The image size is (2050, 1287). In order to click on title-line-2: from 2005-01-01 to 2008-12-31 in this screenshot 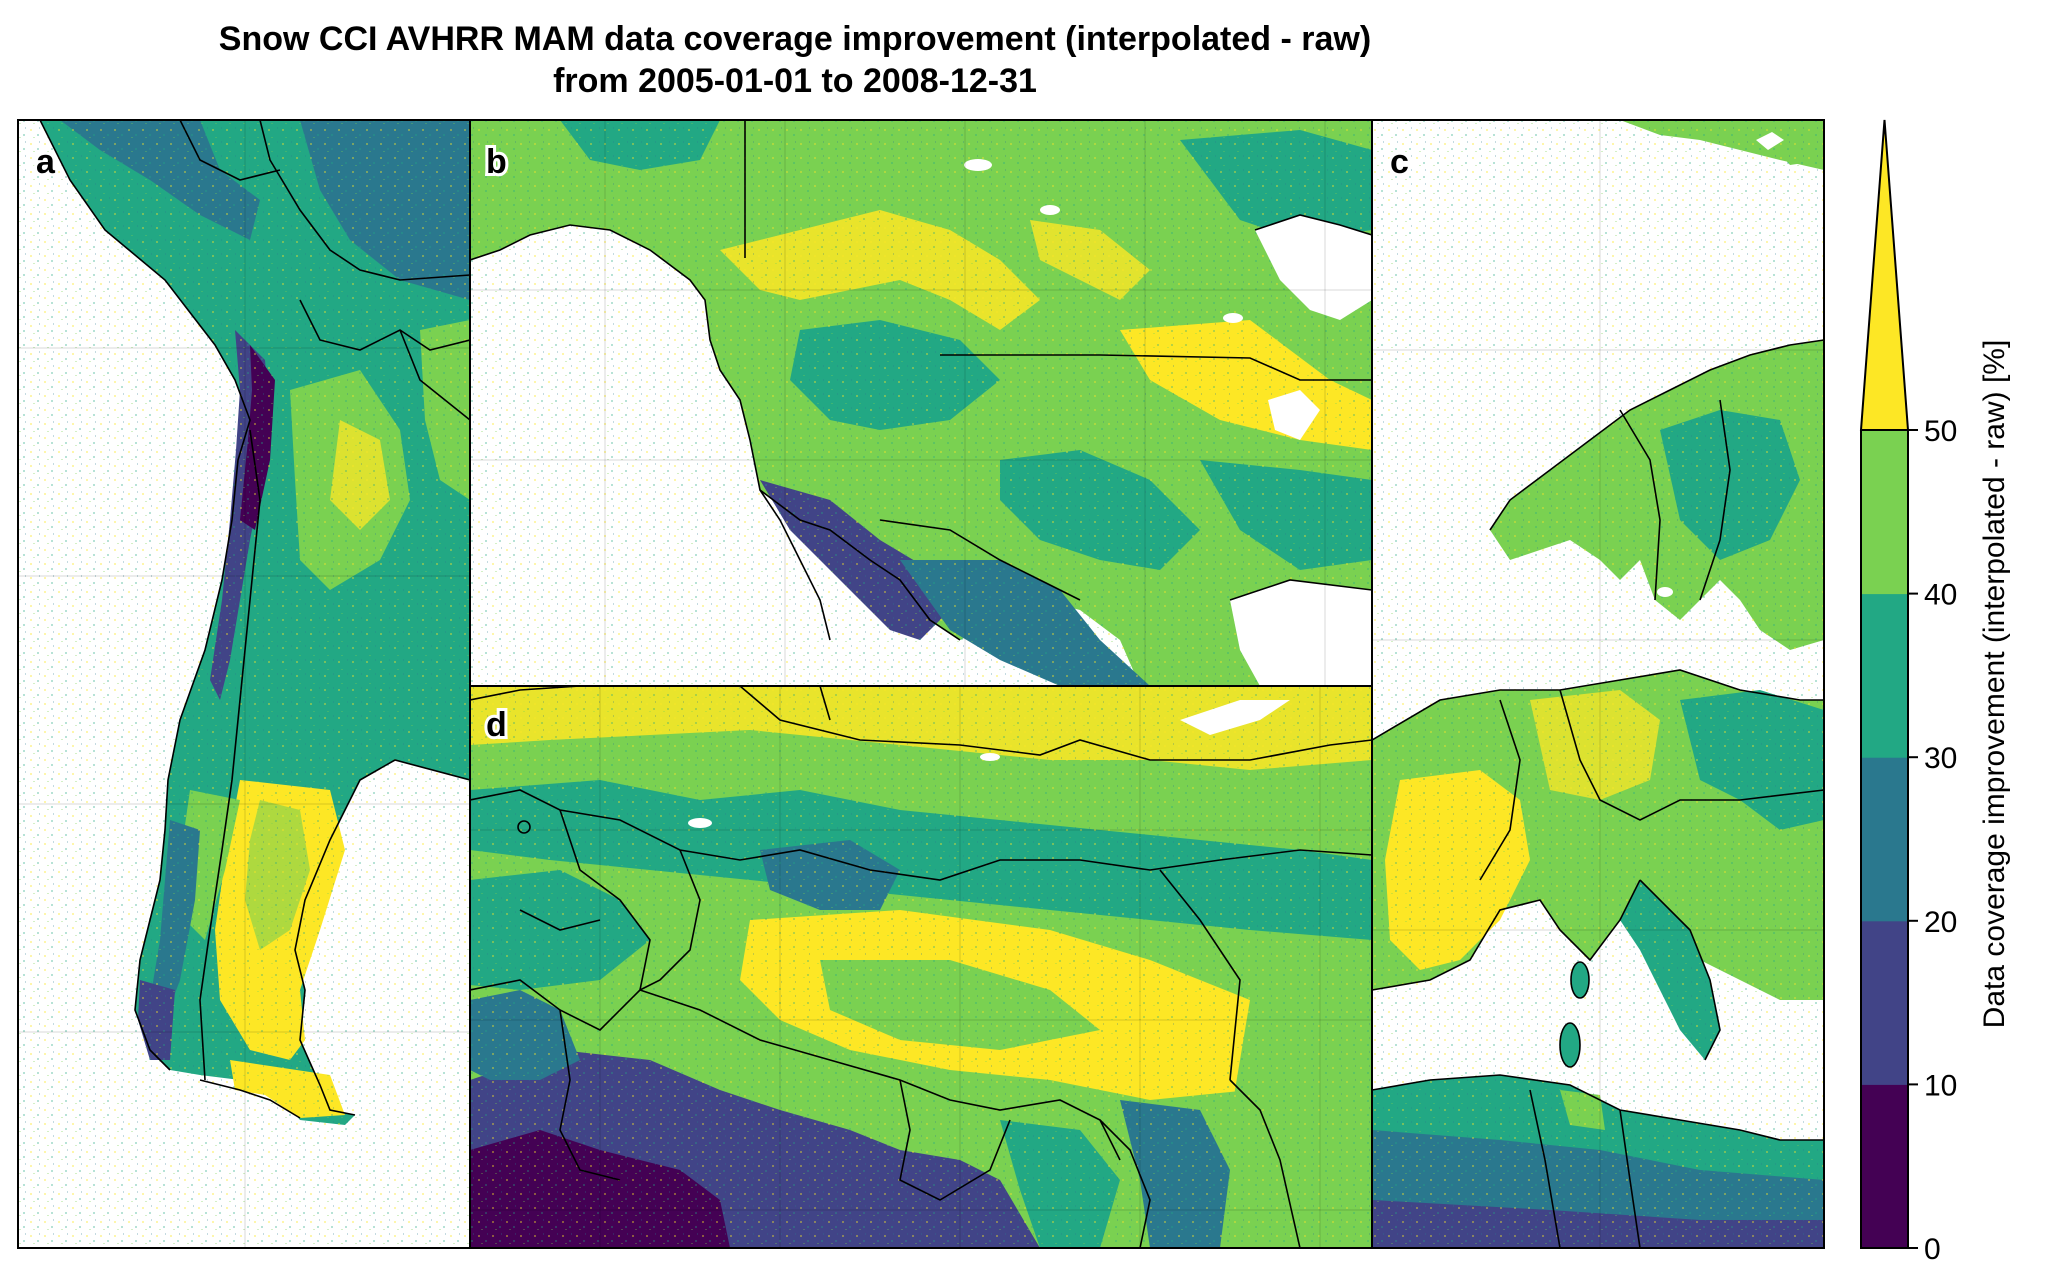, I will do `click(795, 81)`.